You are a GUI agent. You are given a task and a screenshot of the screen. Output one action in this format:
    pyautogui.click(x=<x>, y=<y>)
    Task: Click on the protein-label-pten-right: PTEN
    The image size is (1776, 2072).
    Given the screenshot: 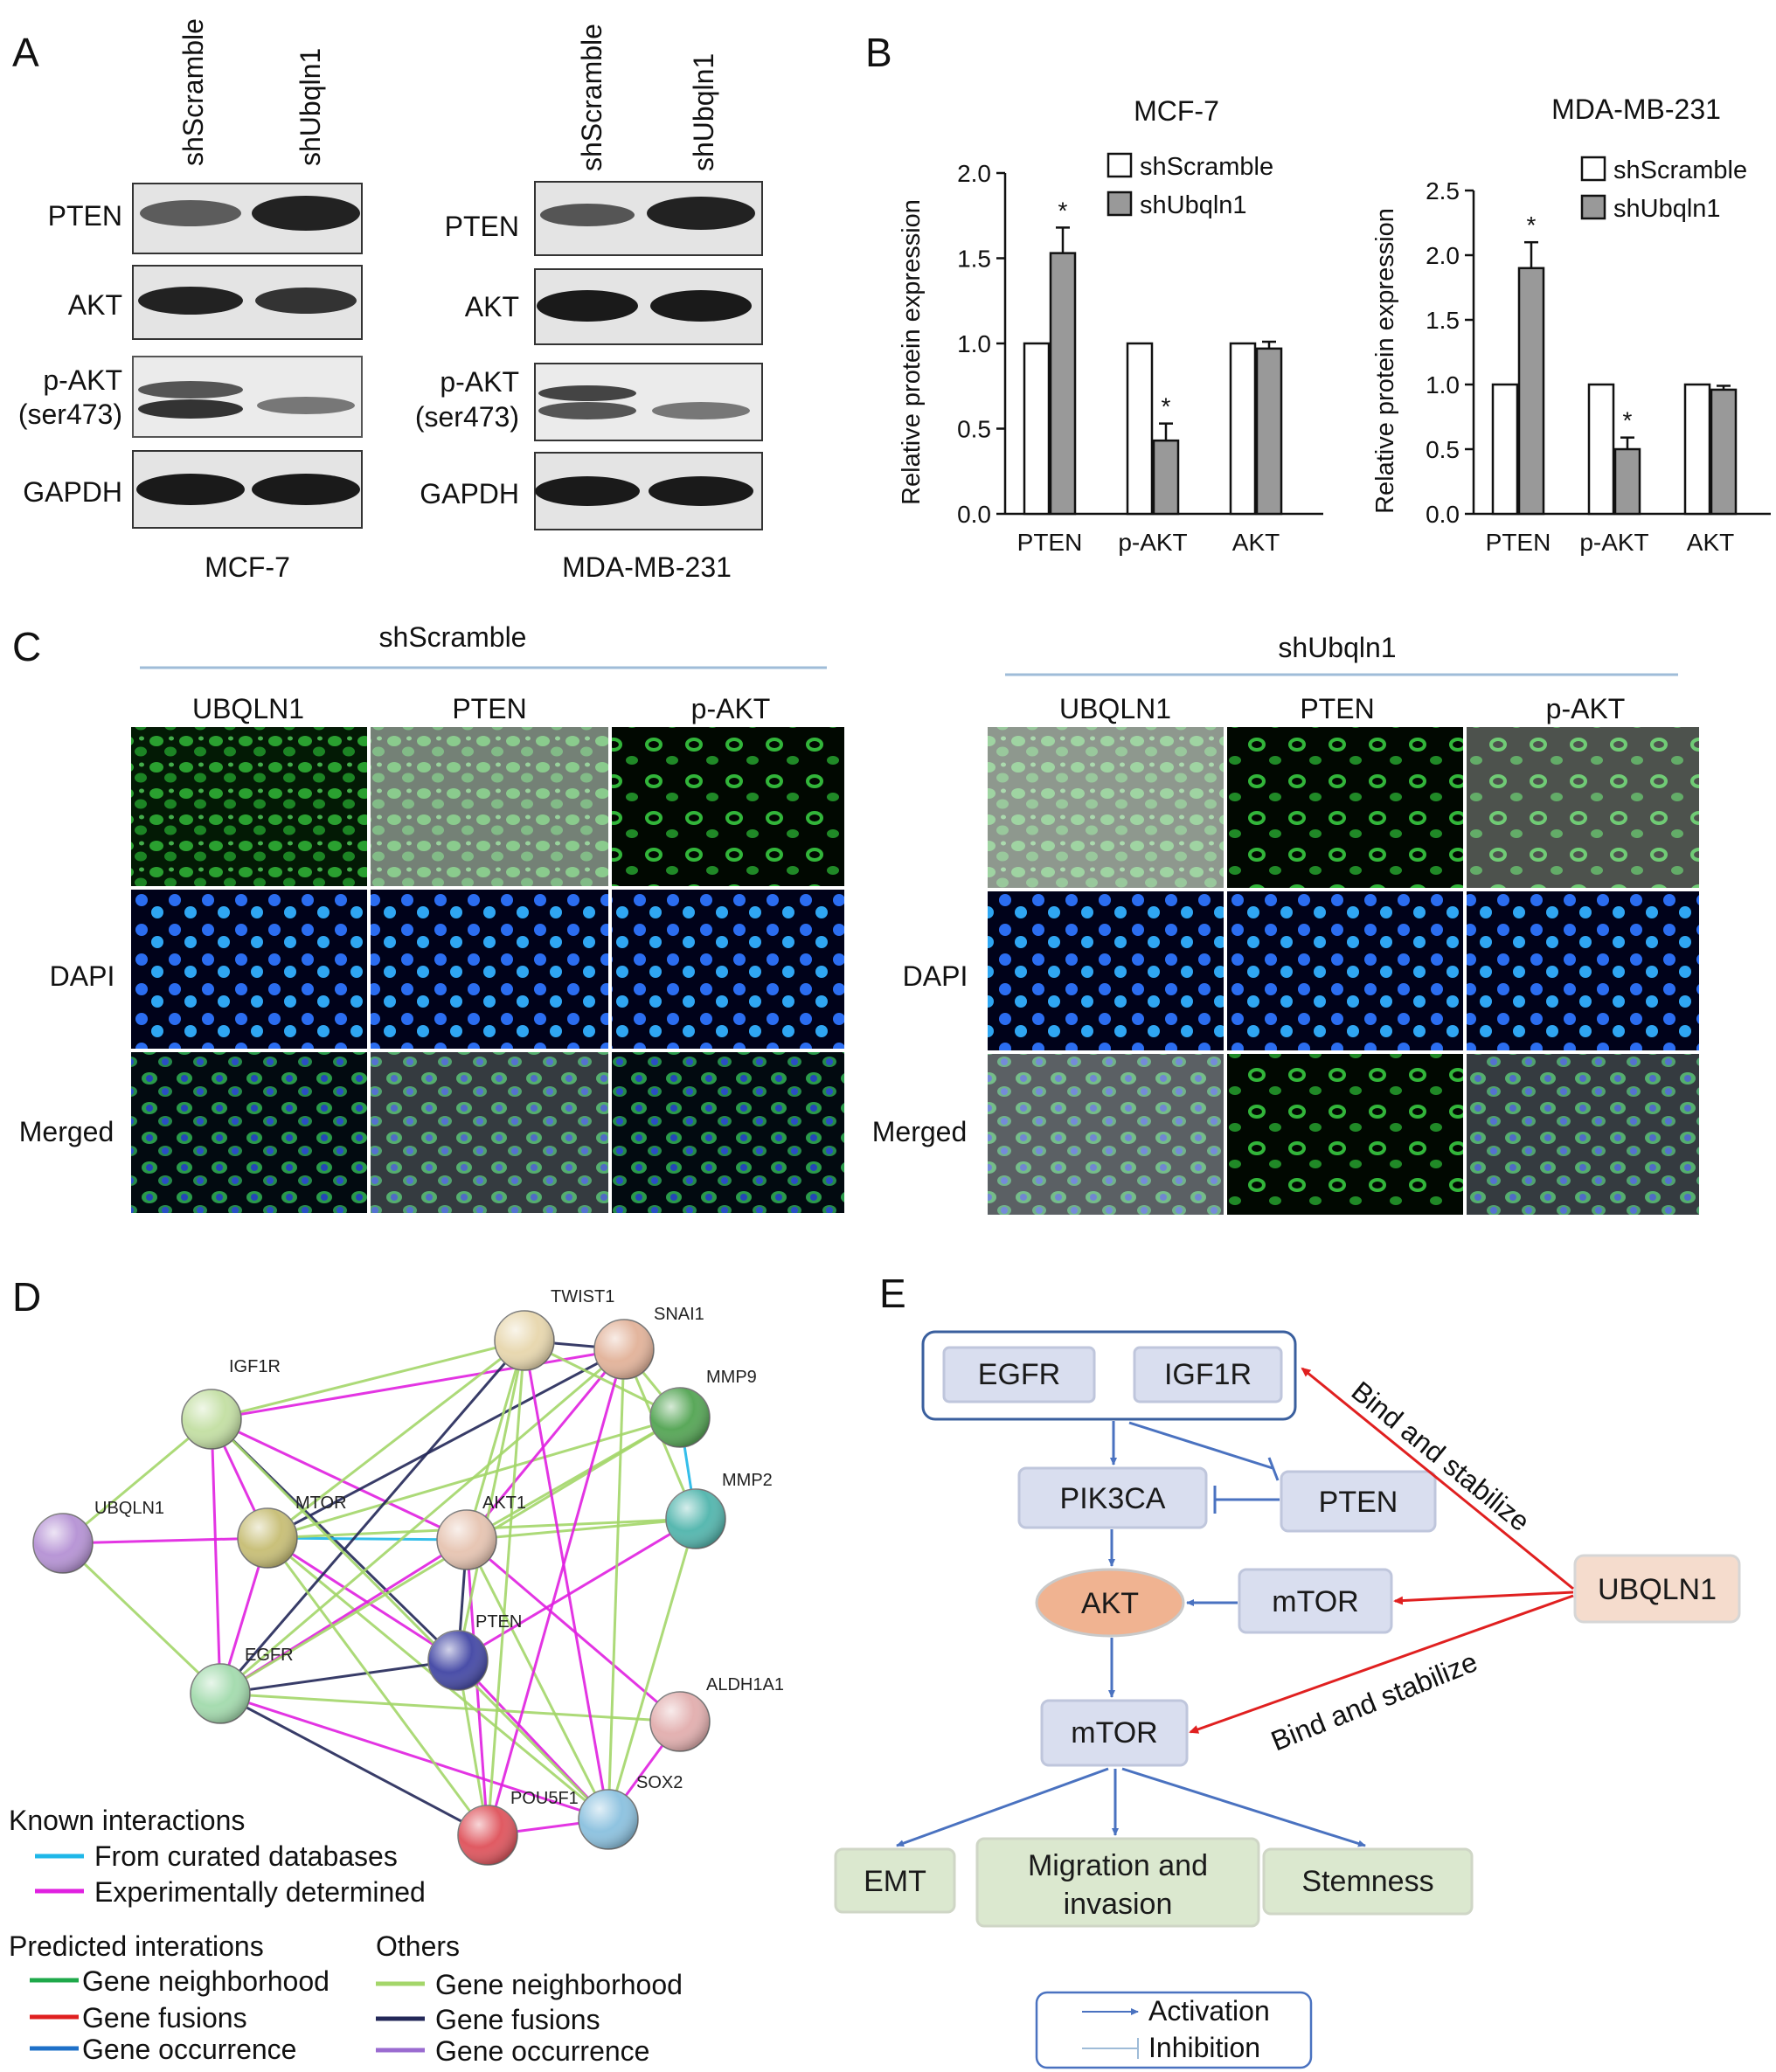 What is the action you would take?
    pyautogui.click(x=482, y=226)
    